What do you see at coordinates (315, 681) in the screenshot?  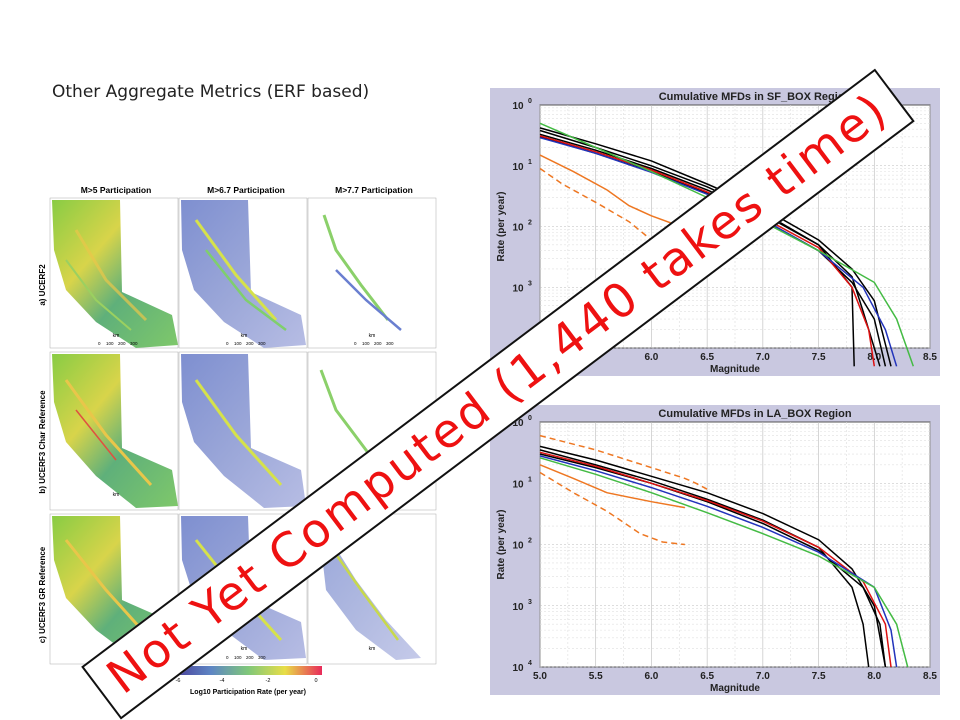 I see `colorbar-tick: 0` at bounding box center [315, 681].